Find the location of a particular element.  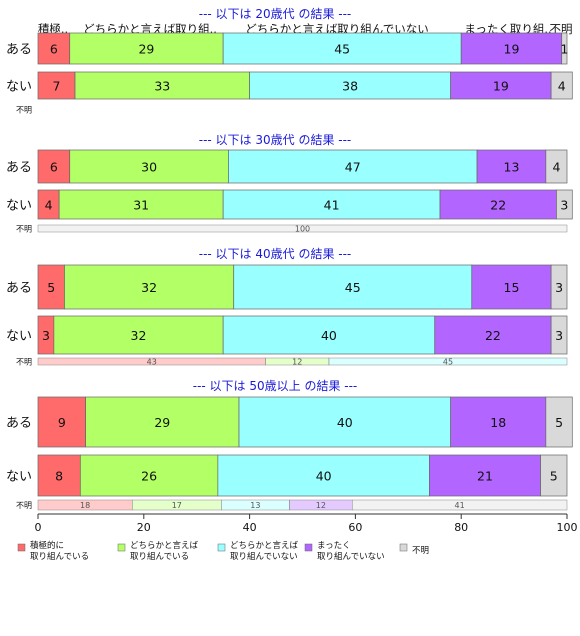

bar-value-label: 47 is located at coordinates (353, 167).